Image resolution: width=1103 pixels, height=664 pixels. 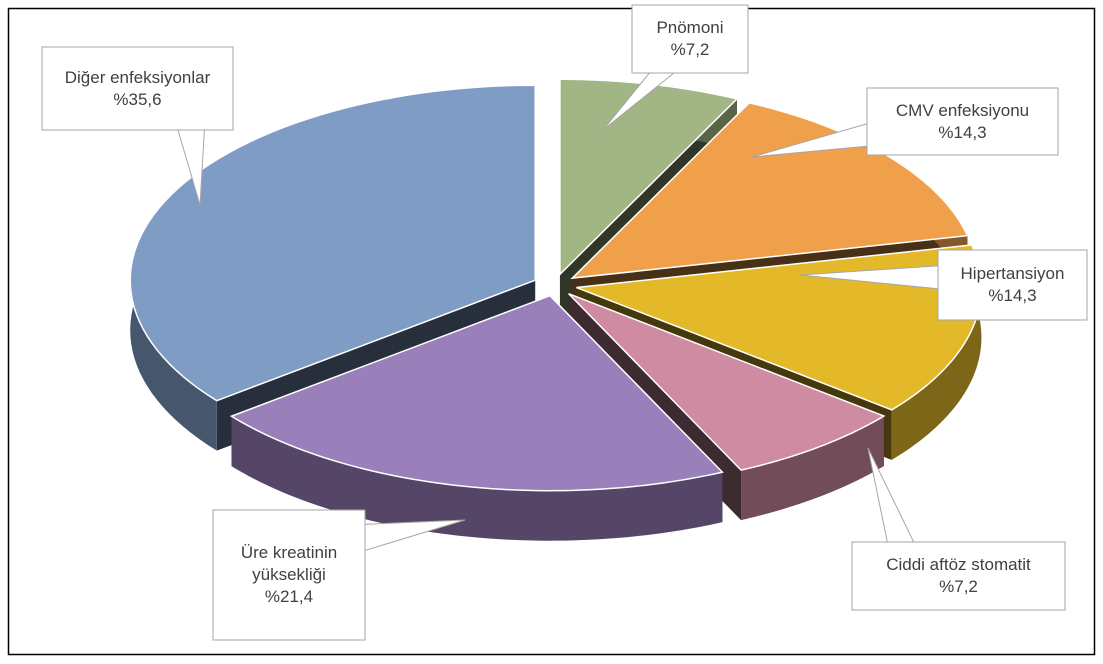 I want to click on callout-label: Ciddi aftöz stomatit %7,2, so click(x=958, y=576).